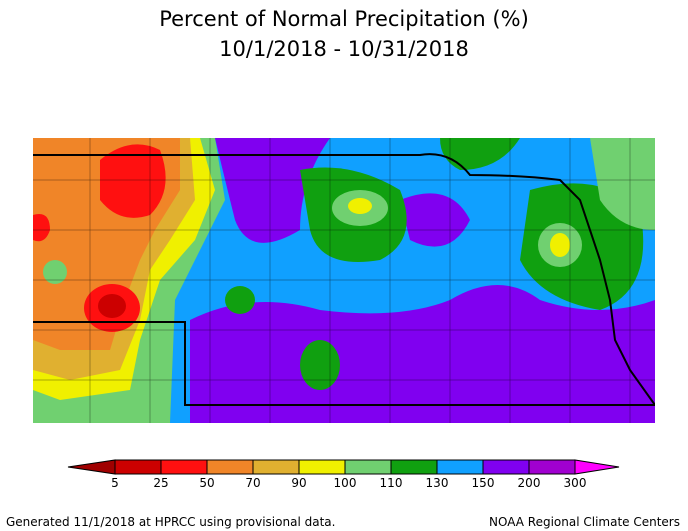  What do you see at coordinates (344, 19) in the screenshot?
I see `title: Percent of Normal Precipitation (%)` at bounding box center [344, 19].